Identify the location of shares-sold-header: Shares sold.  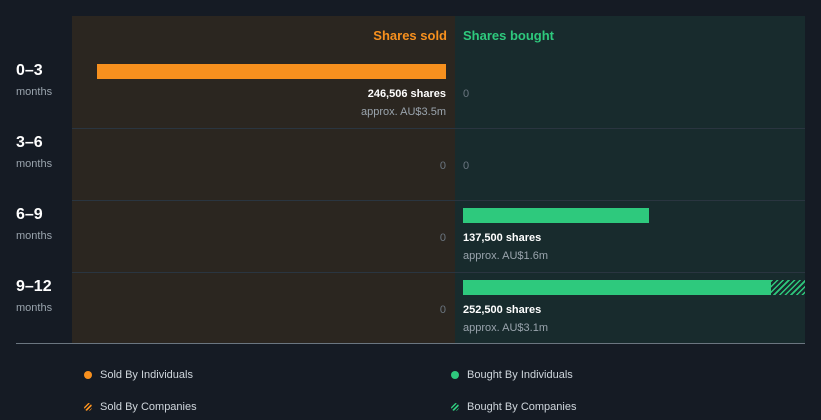
(410, 35).